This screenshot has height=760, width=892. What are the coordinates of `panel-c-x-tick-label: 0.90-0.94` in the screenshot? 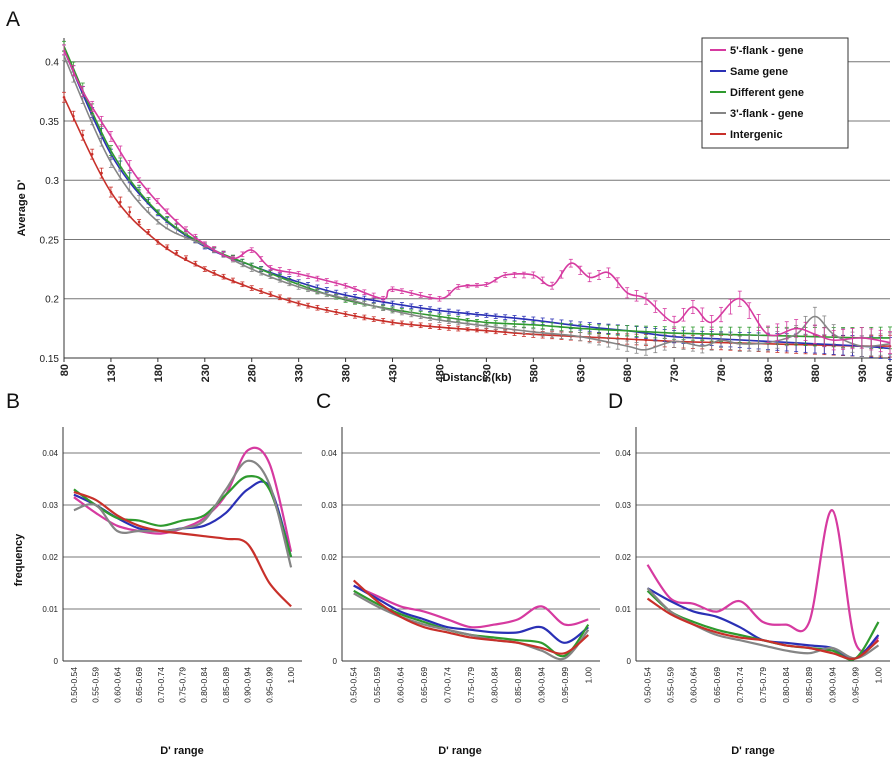 It's located at (541, 685).